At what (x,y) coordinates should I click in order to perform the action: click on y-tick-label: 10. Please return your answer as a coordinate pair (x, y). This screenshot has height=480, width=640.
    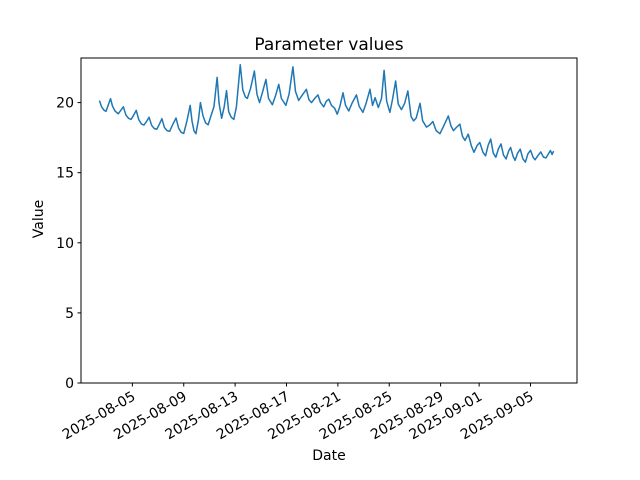
    Looking at the image, I should click on (65, 244).